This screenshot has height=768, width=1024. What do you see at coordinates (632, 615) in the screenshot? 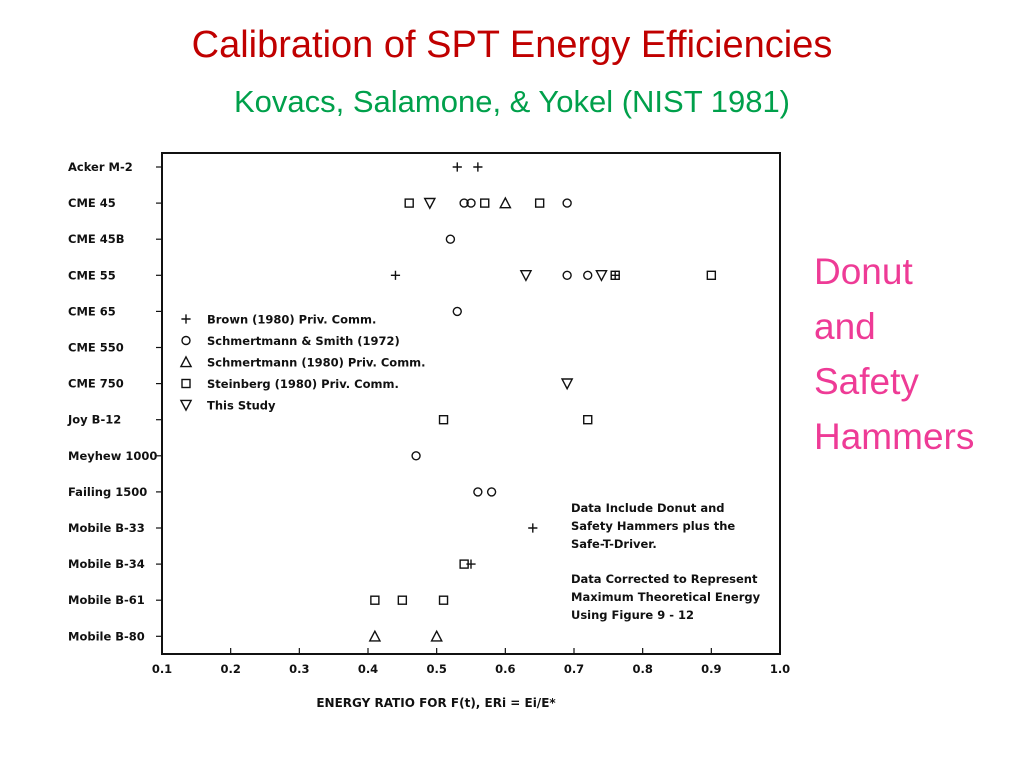
I see `annotation-line: Using Figure 9 - 12` at bounding box center [632, 615].